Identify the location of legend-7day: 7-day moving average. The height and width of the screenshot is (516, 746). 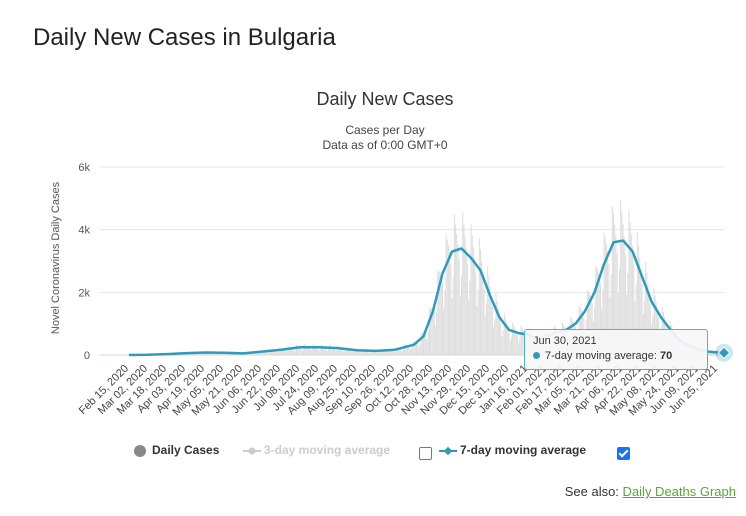
(512, 450).